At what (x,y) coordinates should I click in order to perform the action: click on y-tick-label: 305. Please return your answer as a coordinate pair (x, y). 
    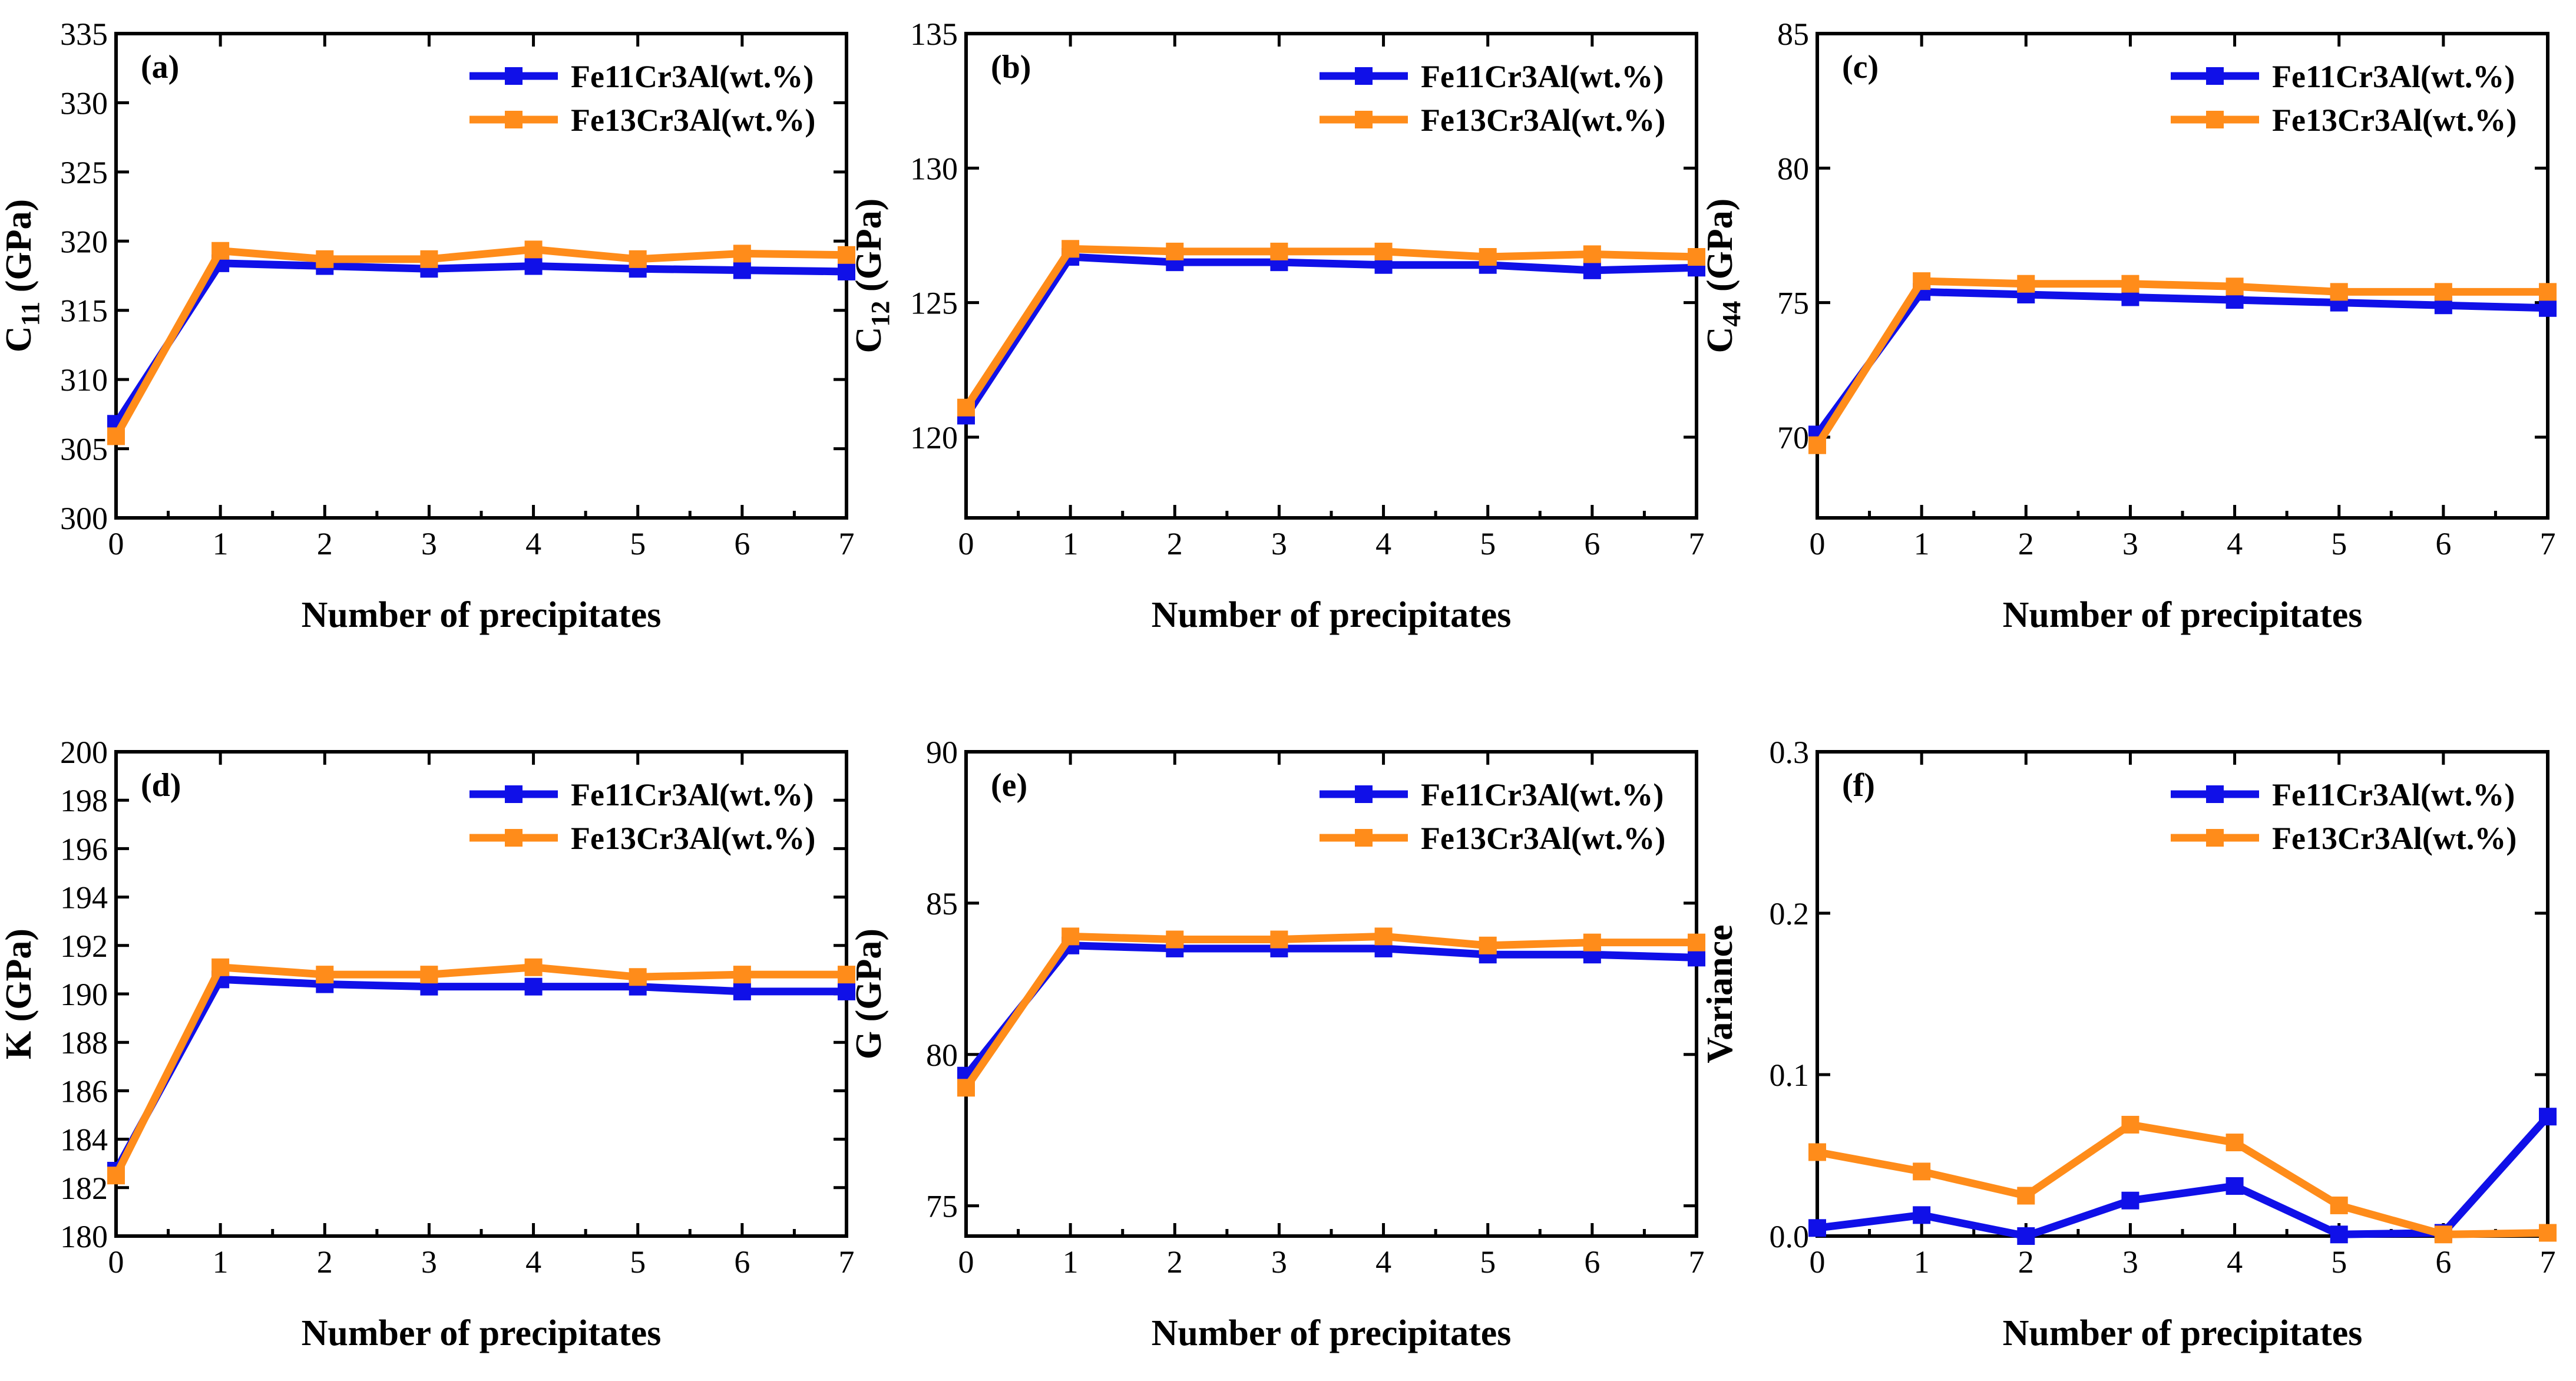
    Looking at the image, I should click on (84, 449).